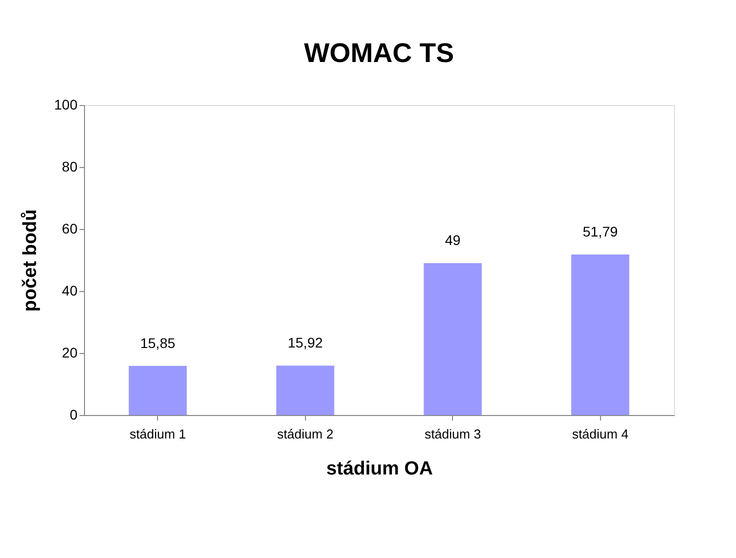  Describe the element at coordinates (74, 414) in the screenshot. I see `y-tick-label: 0` at that location.